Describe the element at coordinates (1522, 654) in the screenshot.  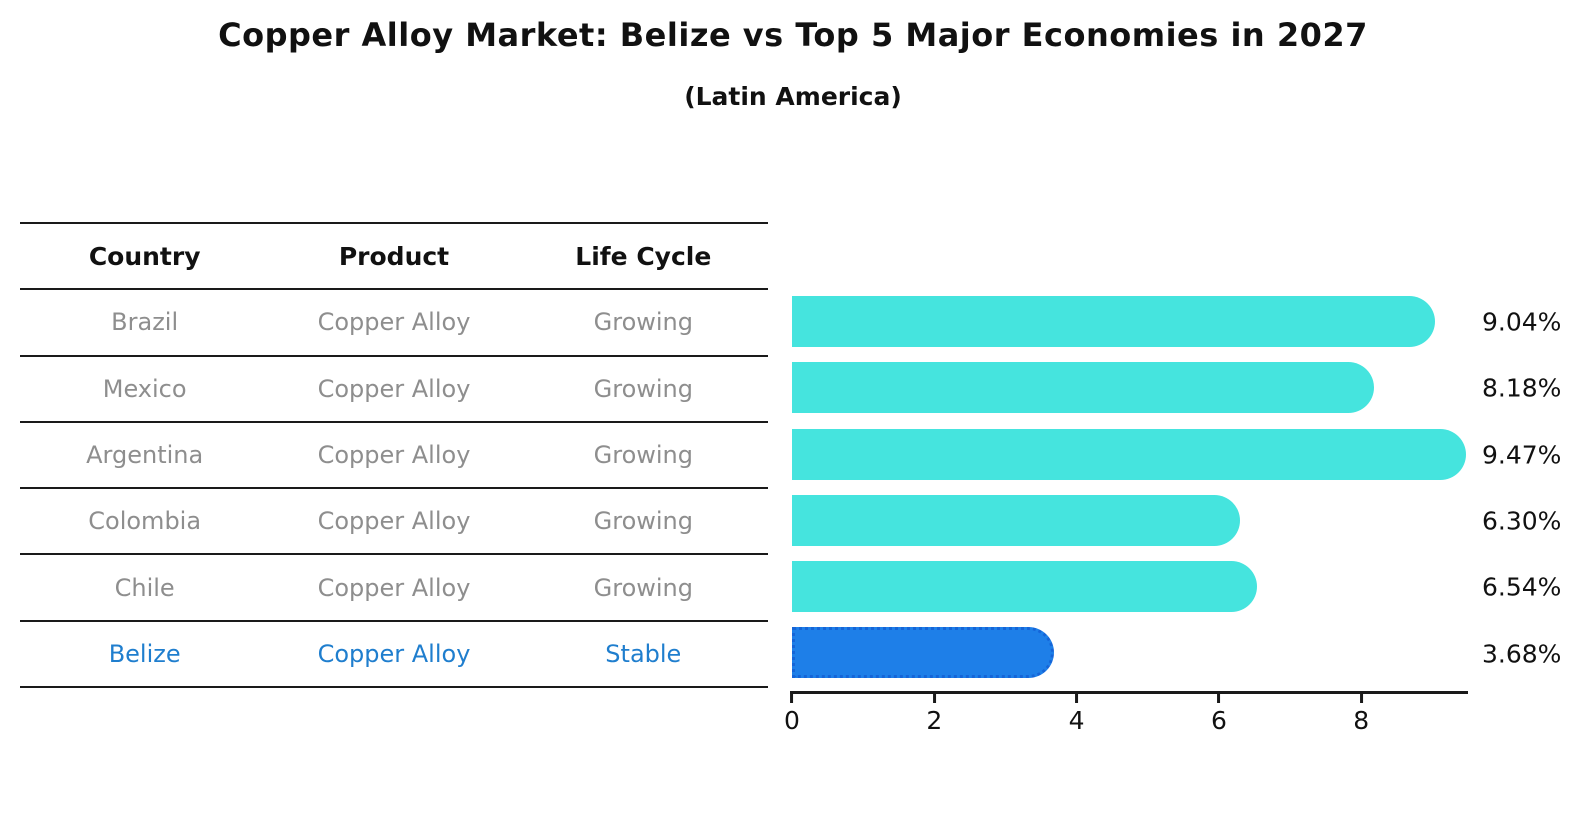
I see `value-label-belize: 3.68%` at that location.